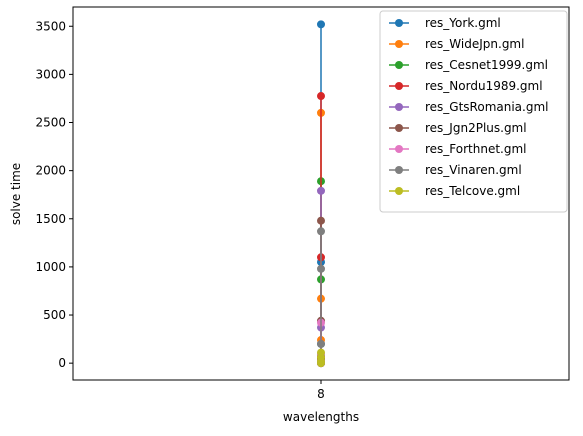  I want to click on x-axis-label: wavelengths, so click(321, 417).